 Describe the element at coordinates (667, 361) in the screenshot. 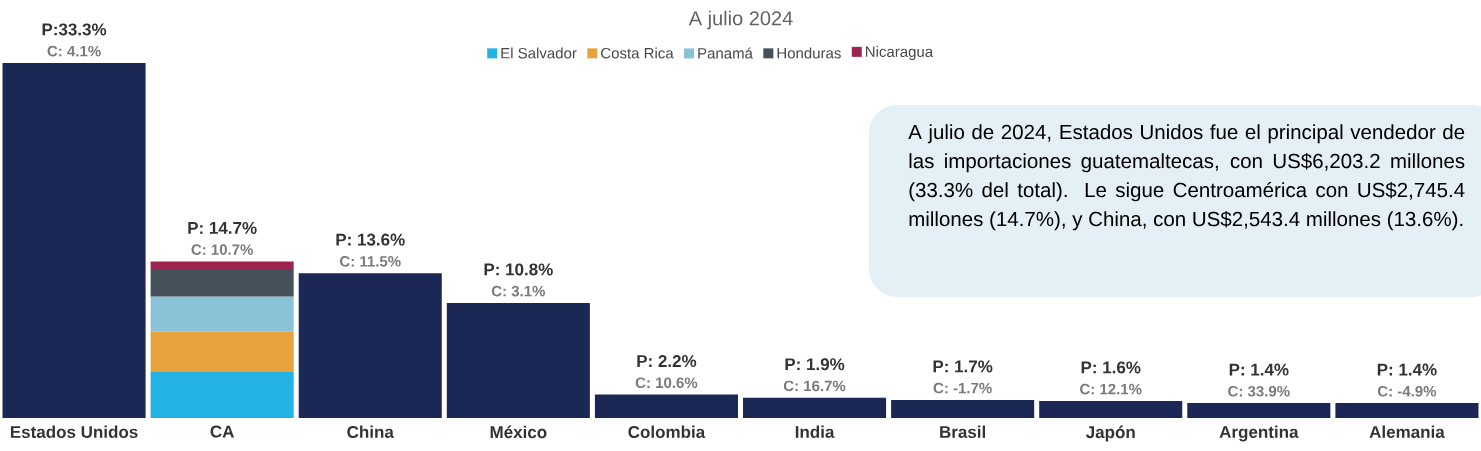

I see `annotation: P: 2.2%` at that location.